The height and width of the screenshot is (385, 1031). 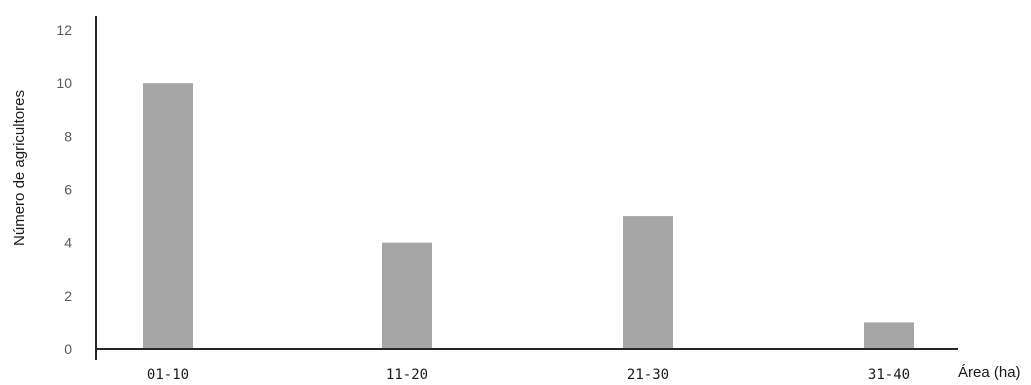 What do you see at coordinates (168, 375) in the screenshot?
I see `x-category-label-01-10: 01-10` at bounding box center [168, 375].